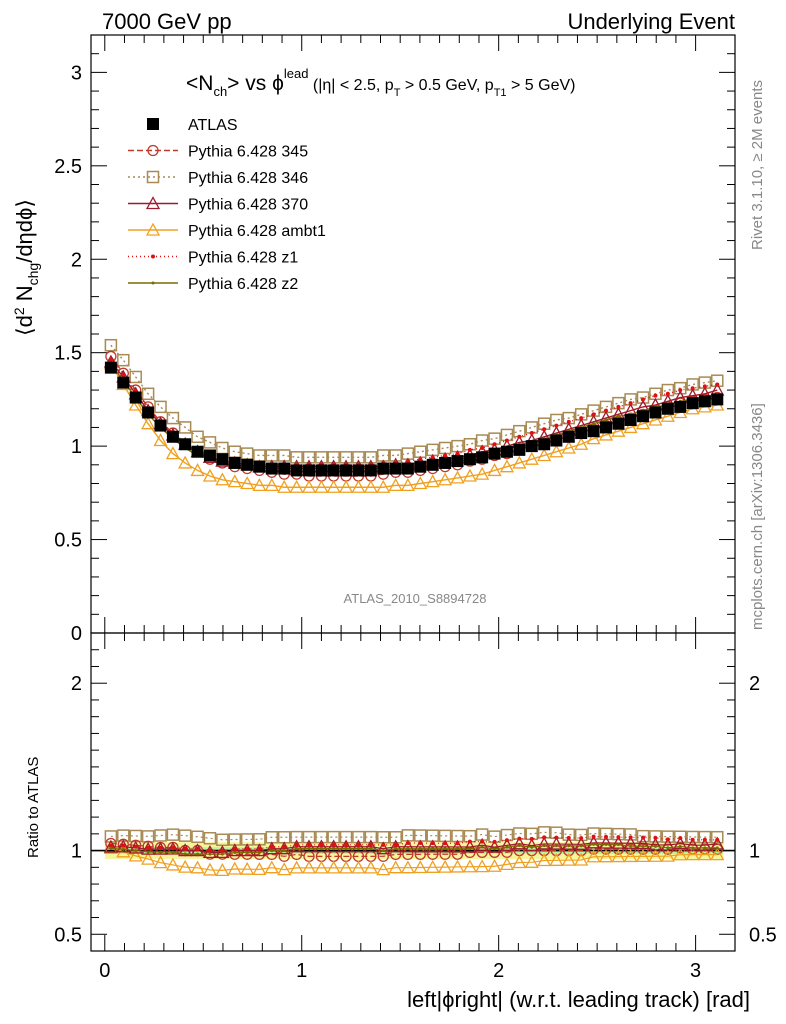 Image resolution: width=786 pixels, height=1024 pixels. Describe the element at coordinates (414, 419) in the screenshot. I see `series-atlas` at that location.